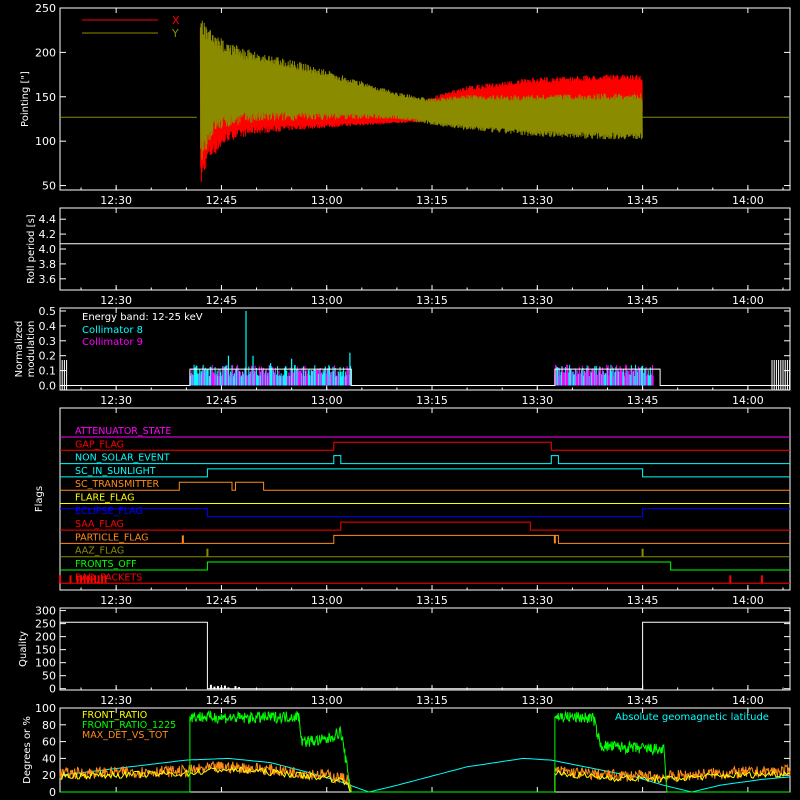  I want to click on quality-ytick-label: 150, so click(45, 650).